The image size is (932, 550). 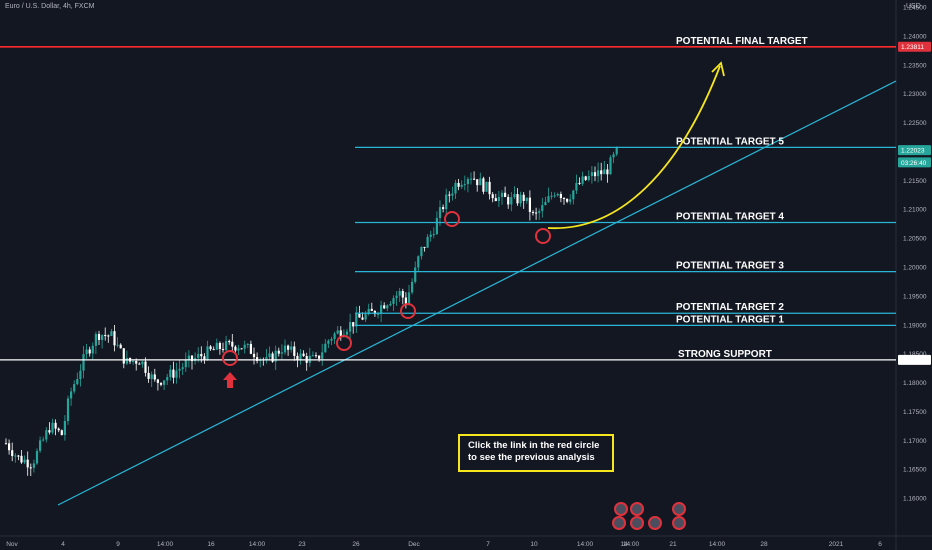 I want to click on price-tick-label: 1.24000, so click(x=915, y=36).